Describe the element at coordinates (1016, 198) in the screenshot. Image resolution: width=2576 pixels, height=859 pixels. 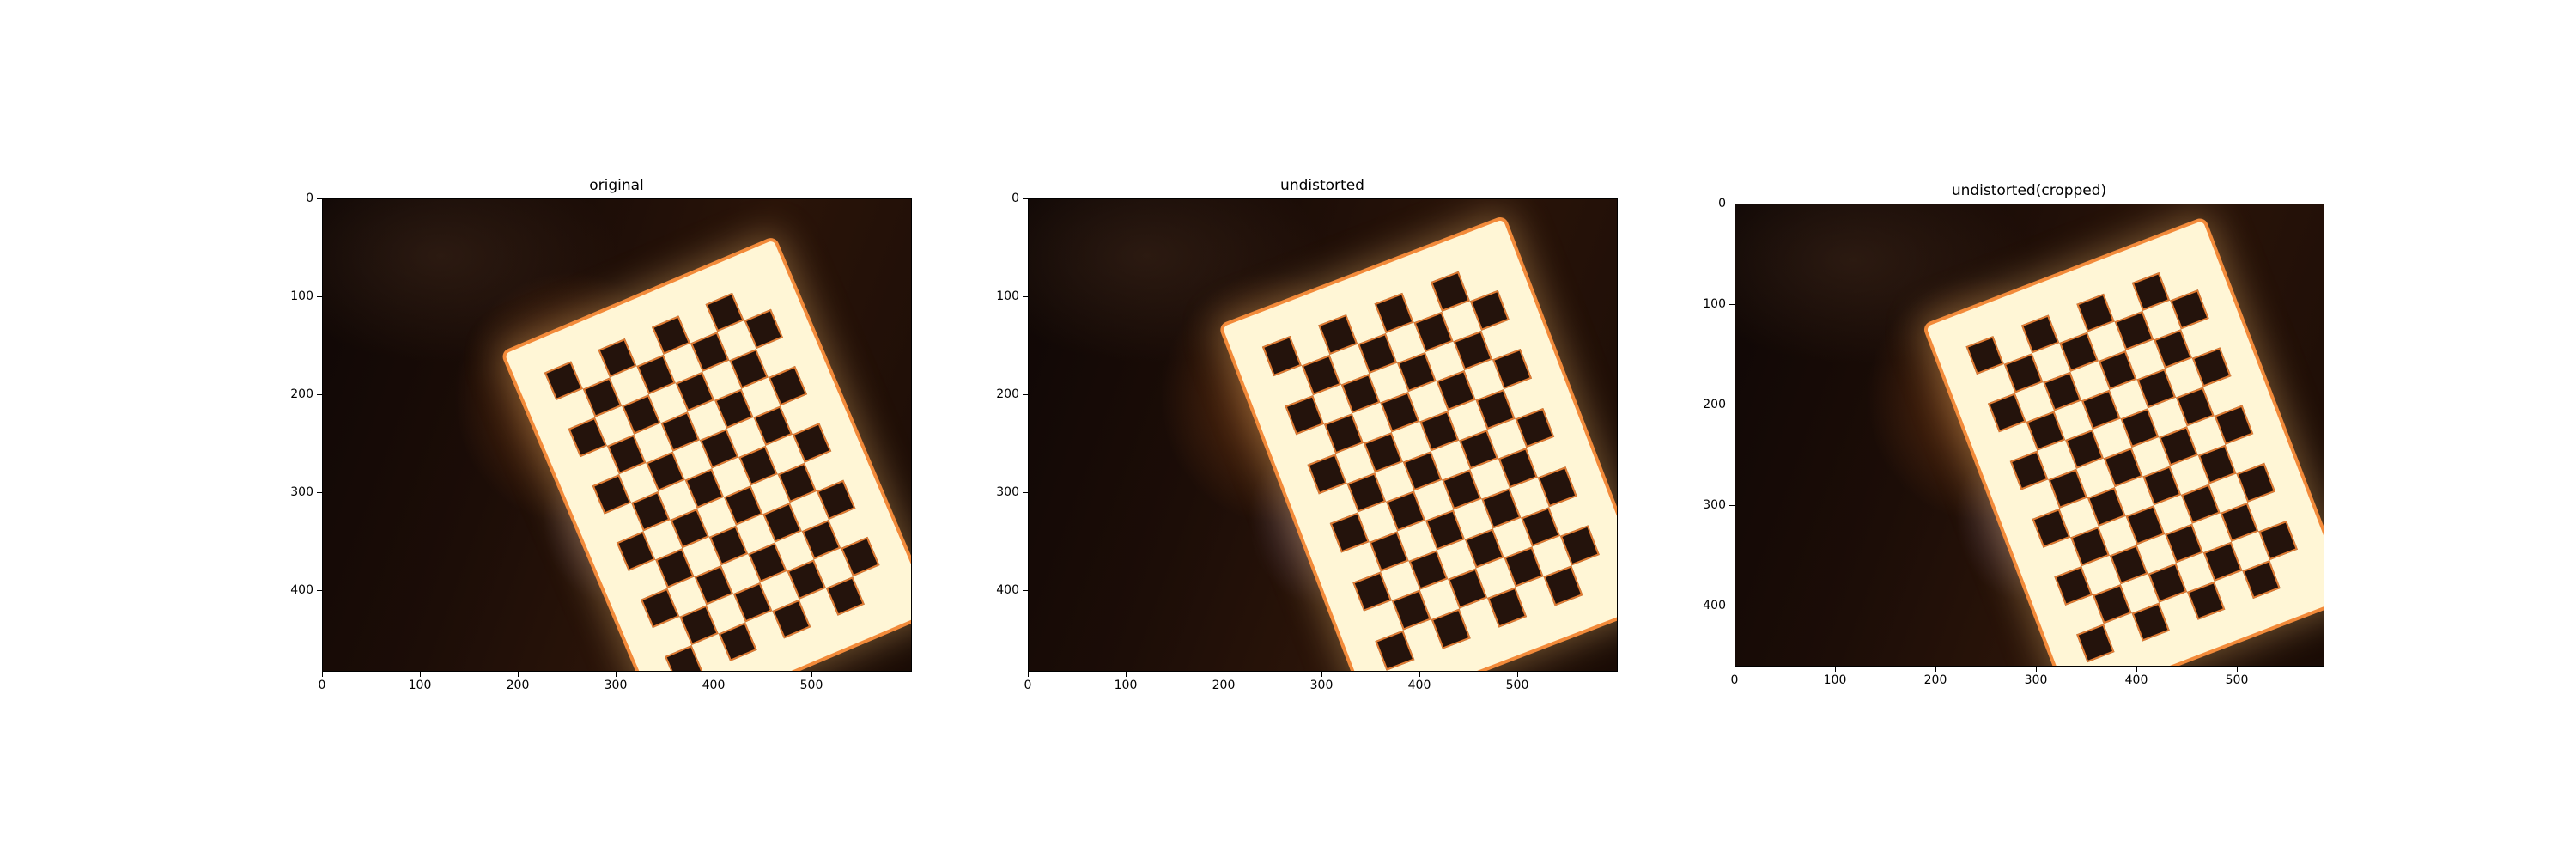
I see `y-tick-label: 0` at that location.